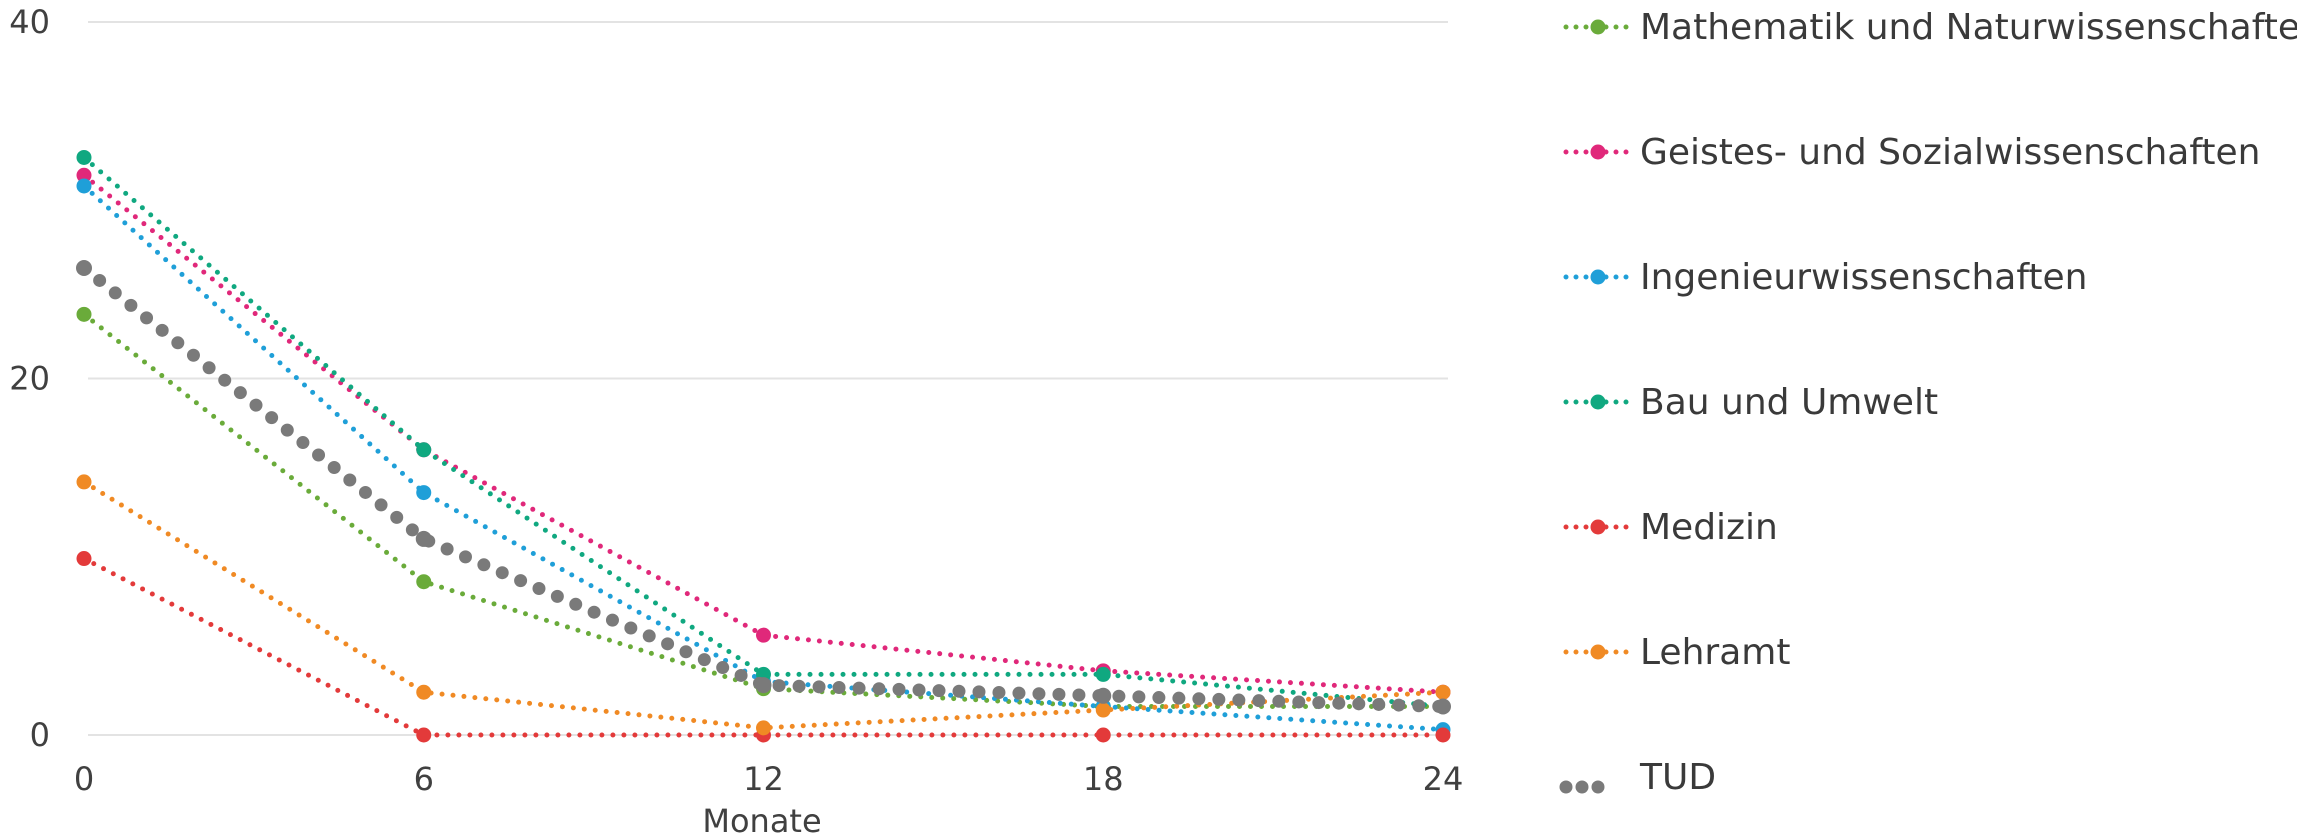 The width and height of the screenshot is (2297, 836). I want to click on legend-item: TUD, so click(1637, 777).